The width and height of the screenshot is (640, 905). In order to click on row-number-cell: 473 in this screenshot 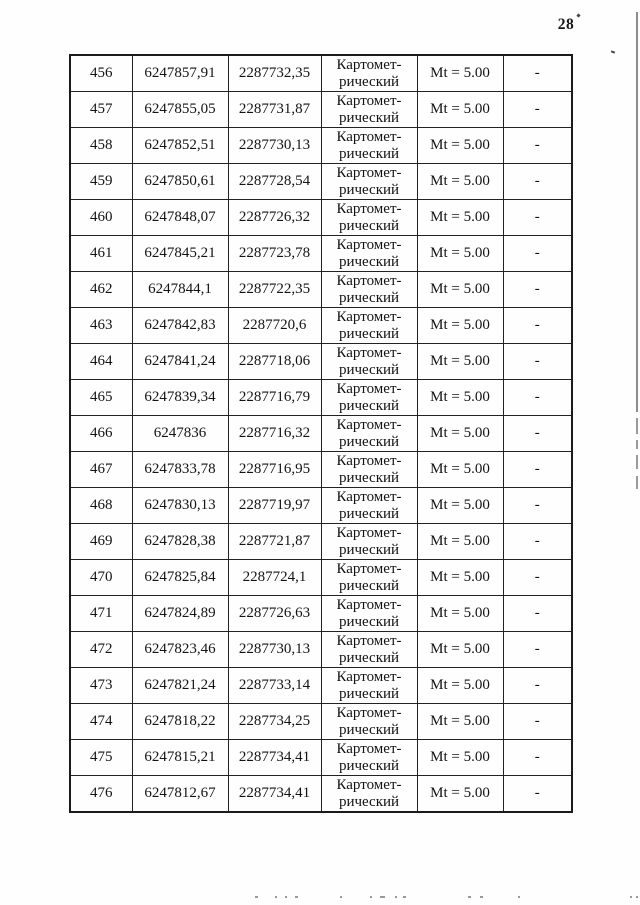, I will do `click(101, 685)`.